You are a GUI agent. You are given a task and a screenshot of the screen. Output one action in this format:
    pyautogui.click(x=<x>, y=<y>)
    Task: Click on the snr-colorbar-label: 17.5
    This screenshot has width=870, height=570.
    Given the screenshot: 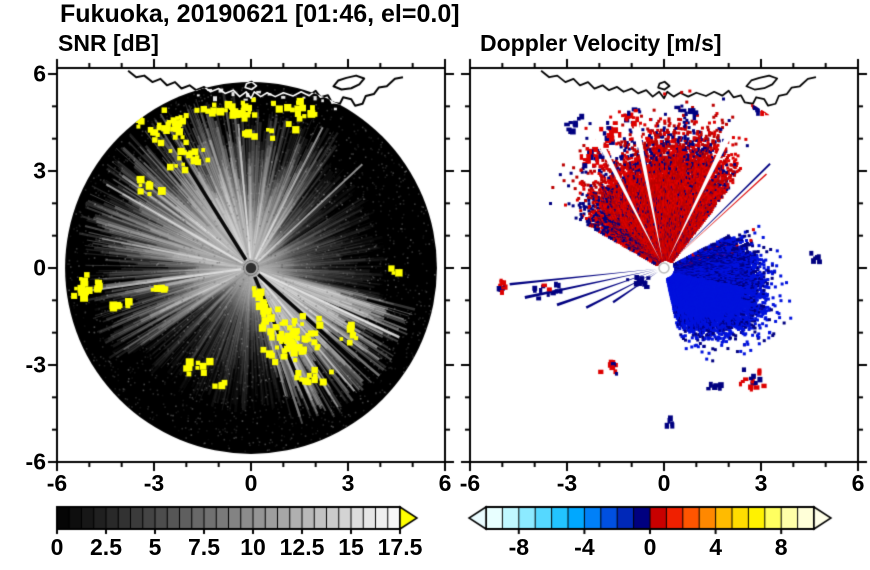 What is the action you would take?
    pyautogui.click(x=400, y=547)
    